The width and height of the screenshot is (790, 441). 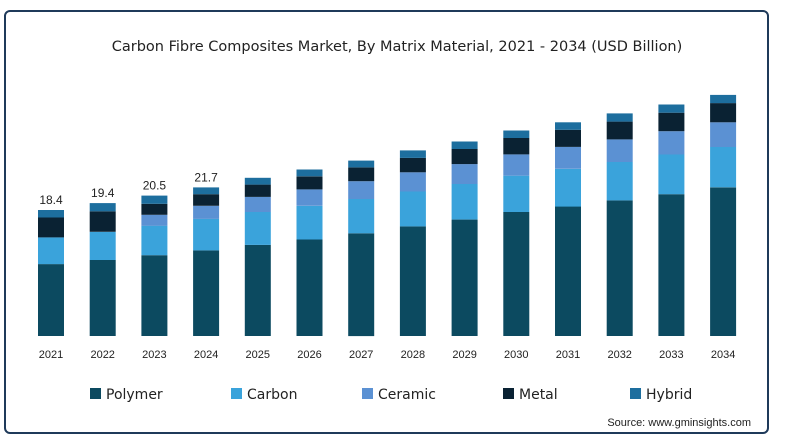 I want to click on bar-polymer-2025, so click(x=257, y=290).